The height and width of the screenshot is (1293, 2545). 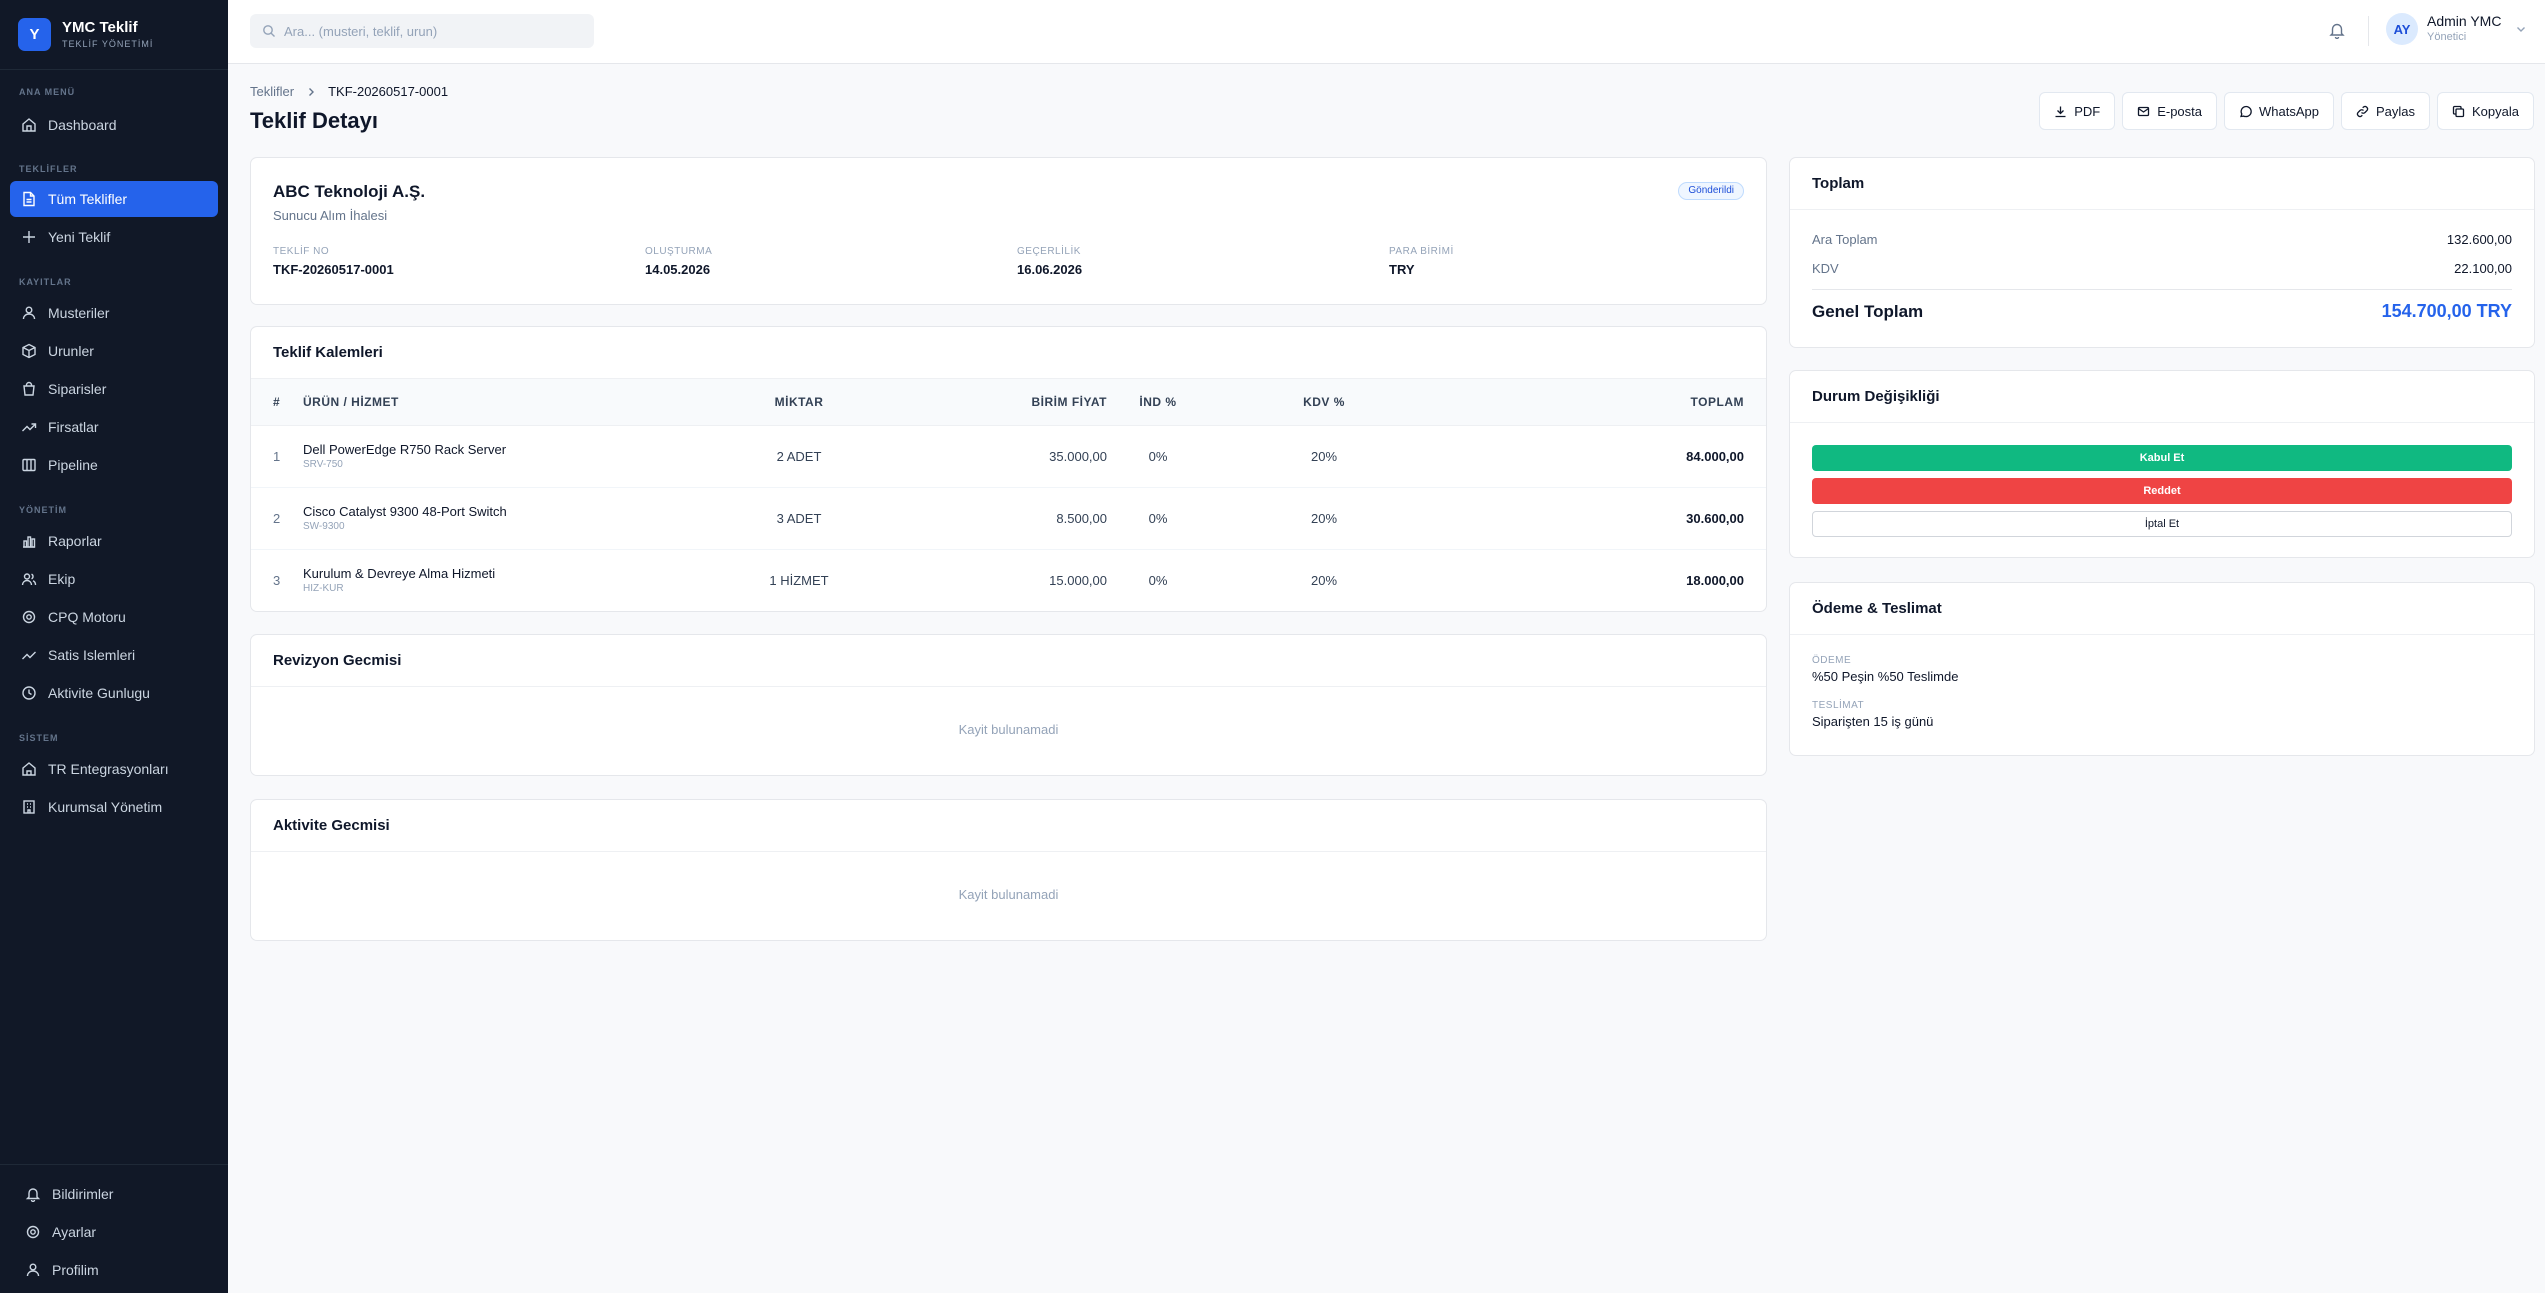 I want to click on cell-qty: 3 ADET, so click(x=799, y=517).